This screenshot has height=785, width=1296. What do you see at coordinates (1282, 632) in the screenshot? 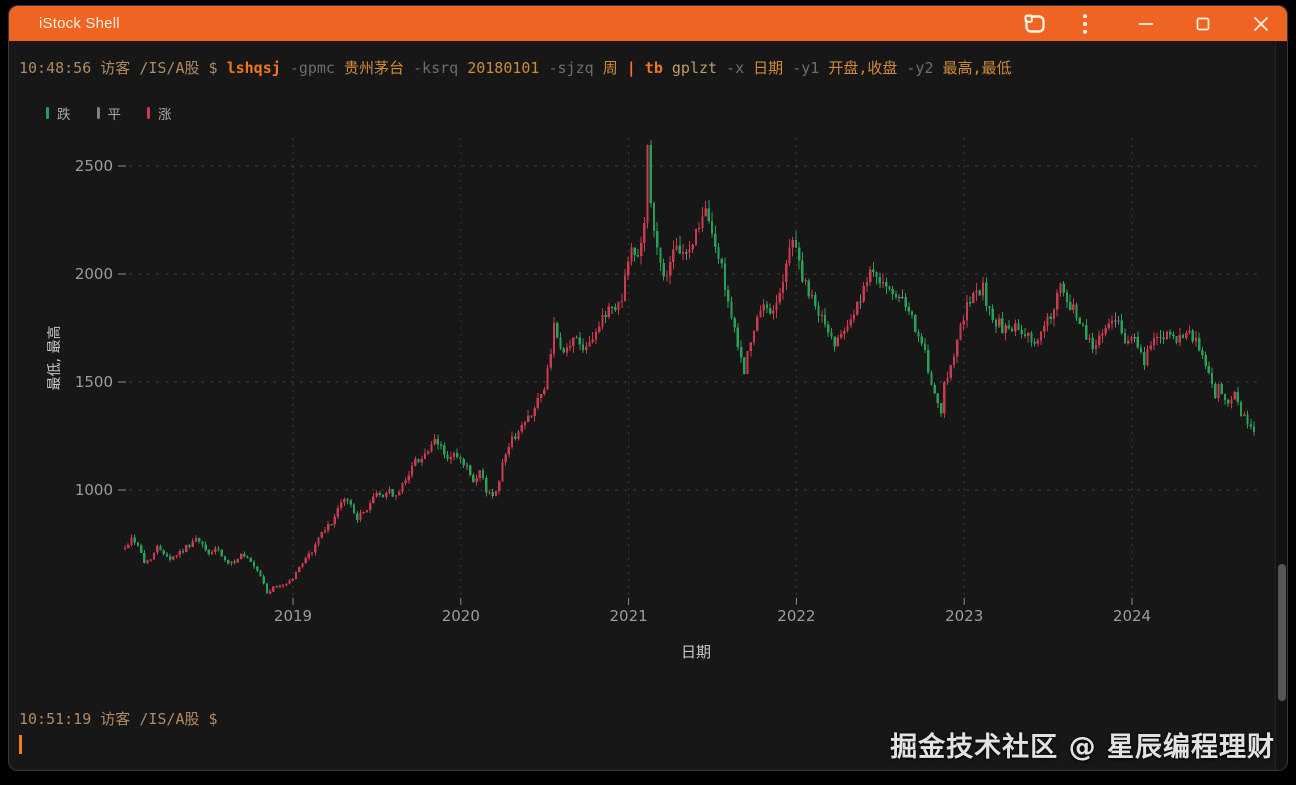
I see `scrollbar-thumb` at bounding box center [1282, 632].